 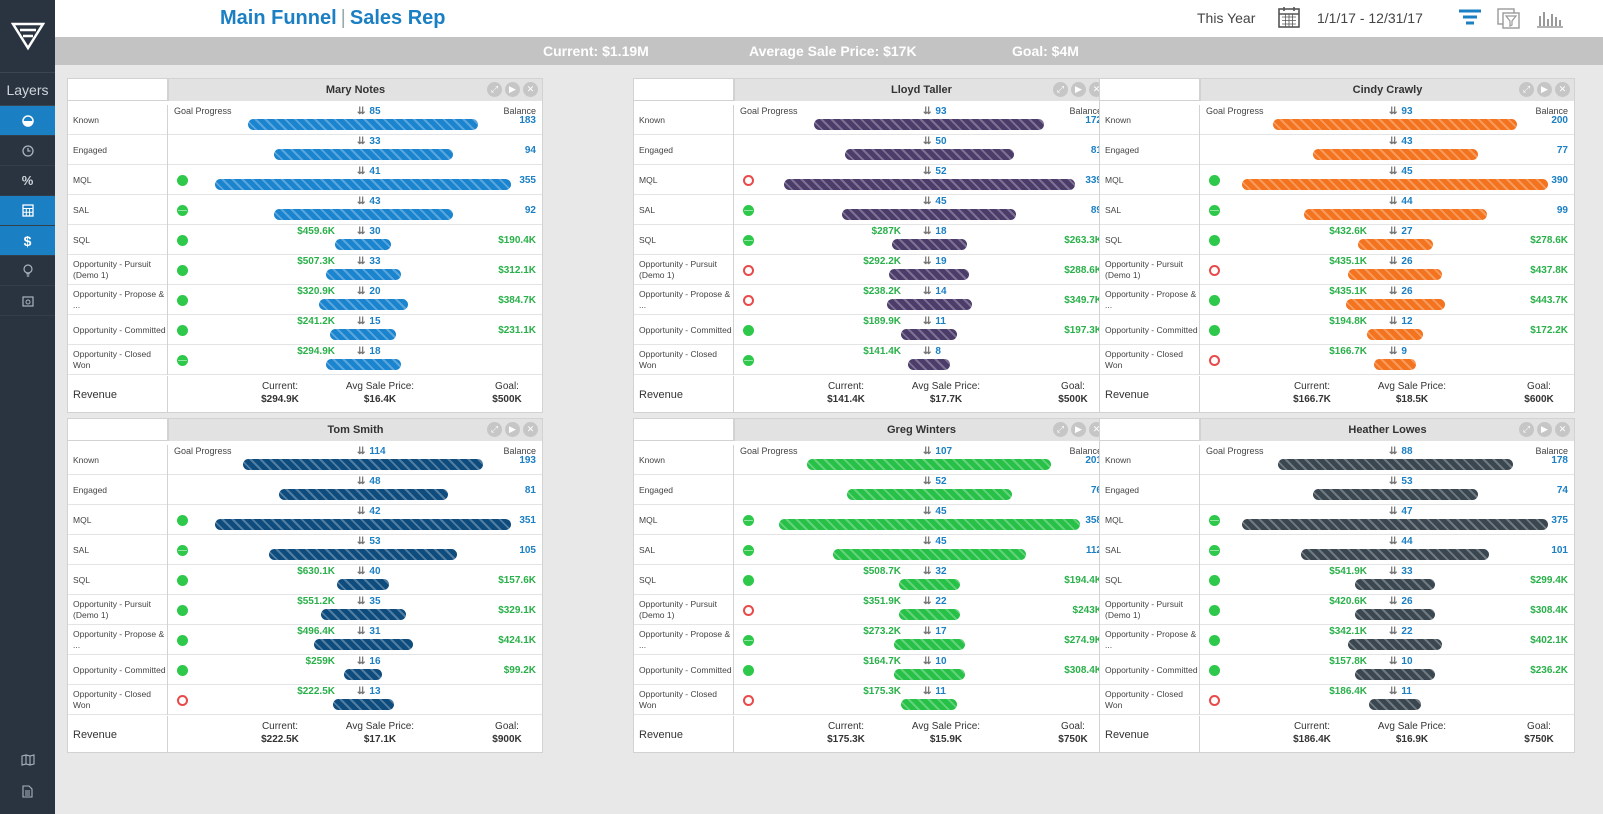 I want to click on funnel-stage-row: Known ⇊ 85 183, so click(x=305, y=120).